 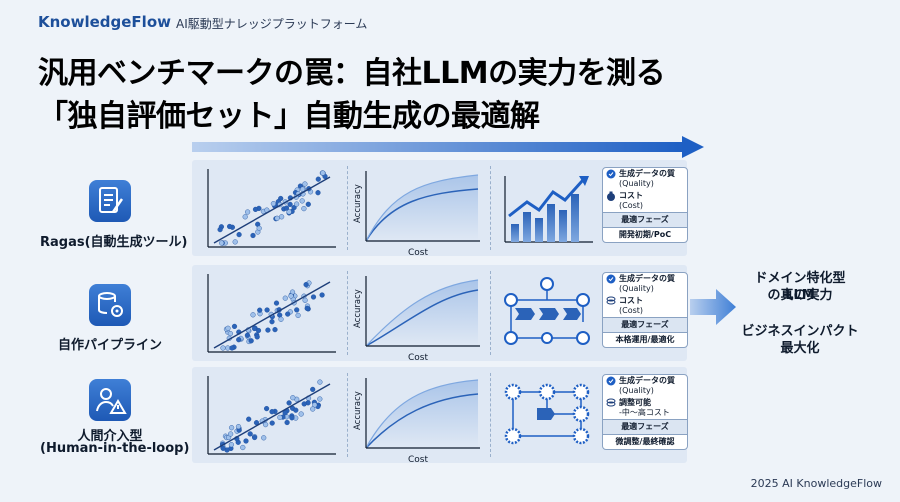 What do you see at coordinates (416, 319) in the screenshot?
I see `accuracy-cost-chart-pipeline: Accuracy Cost` at bounding box center [416, 319].